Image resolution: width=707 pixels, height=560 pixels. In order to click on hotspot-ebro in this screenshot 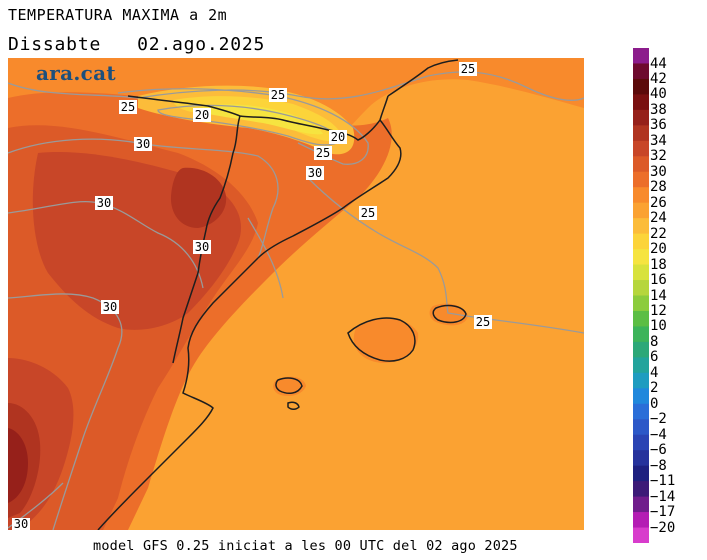, I will do `click(198, 197)`.